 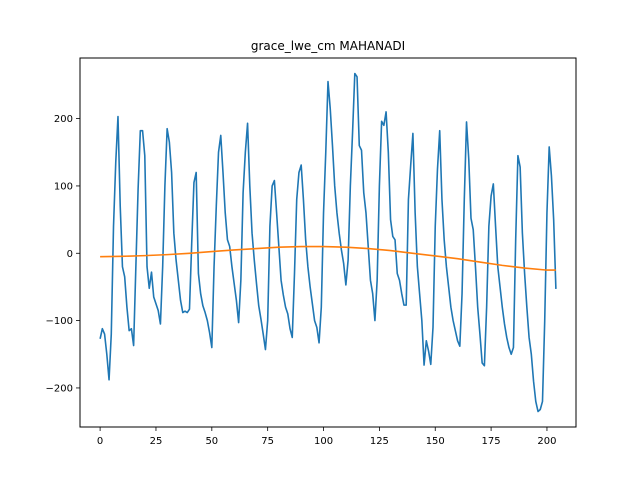 What do you see at coordinates (267, 441) in the screenshot?
I see `x-tick-label: 75` at bounding box center [267, 441].